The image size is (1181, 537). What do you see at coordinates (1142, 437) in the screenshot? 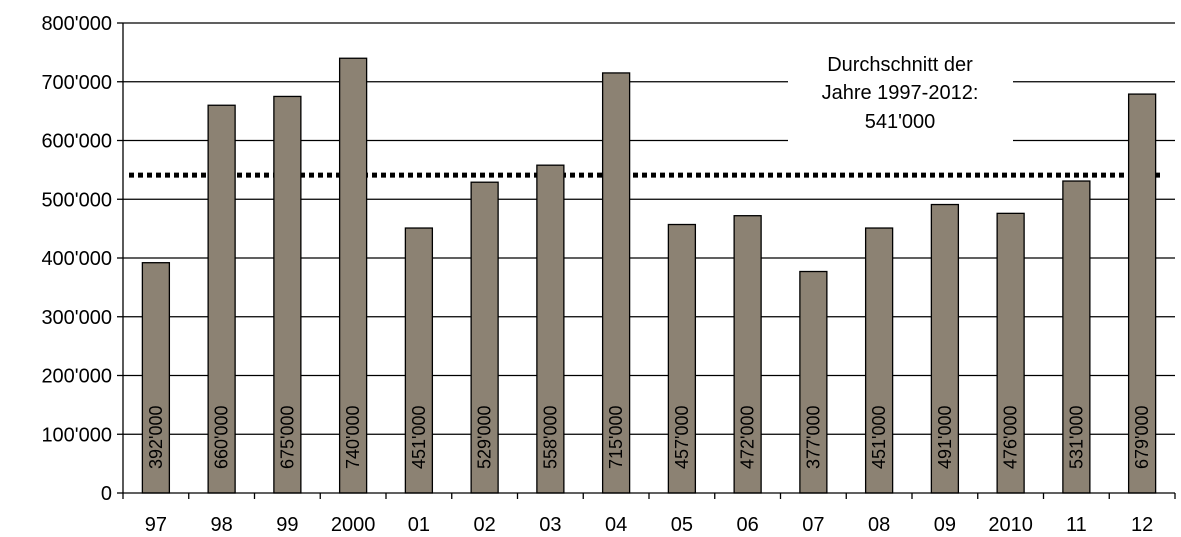
I see `bar-value-label: 679'000` at bounding box center [1142, 437].